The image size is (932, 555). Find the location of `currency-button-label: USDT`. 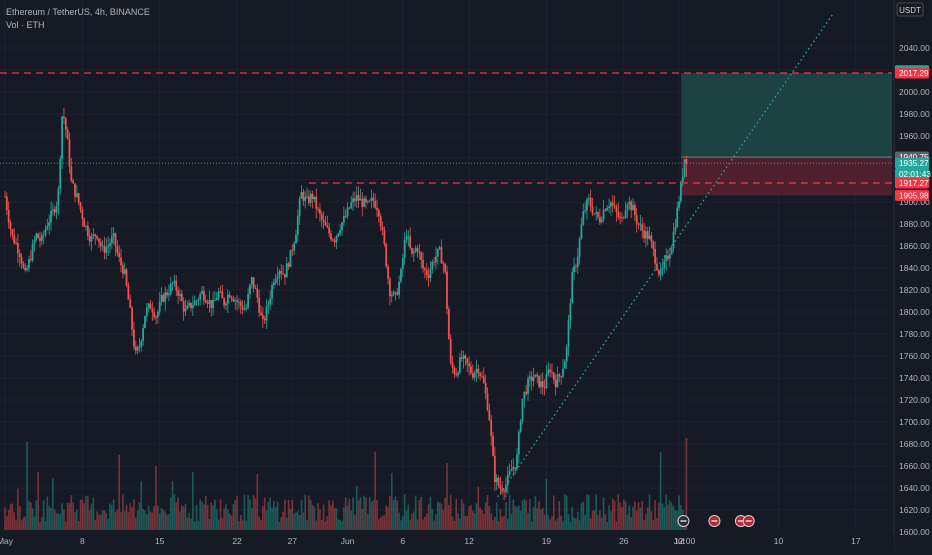

currency-button-label: USDT is located at coordinates (910, 10).